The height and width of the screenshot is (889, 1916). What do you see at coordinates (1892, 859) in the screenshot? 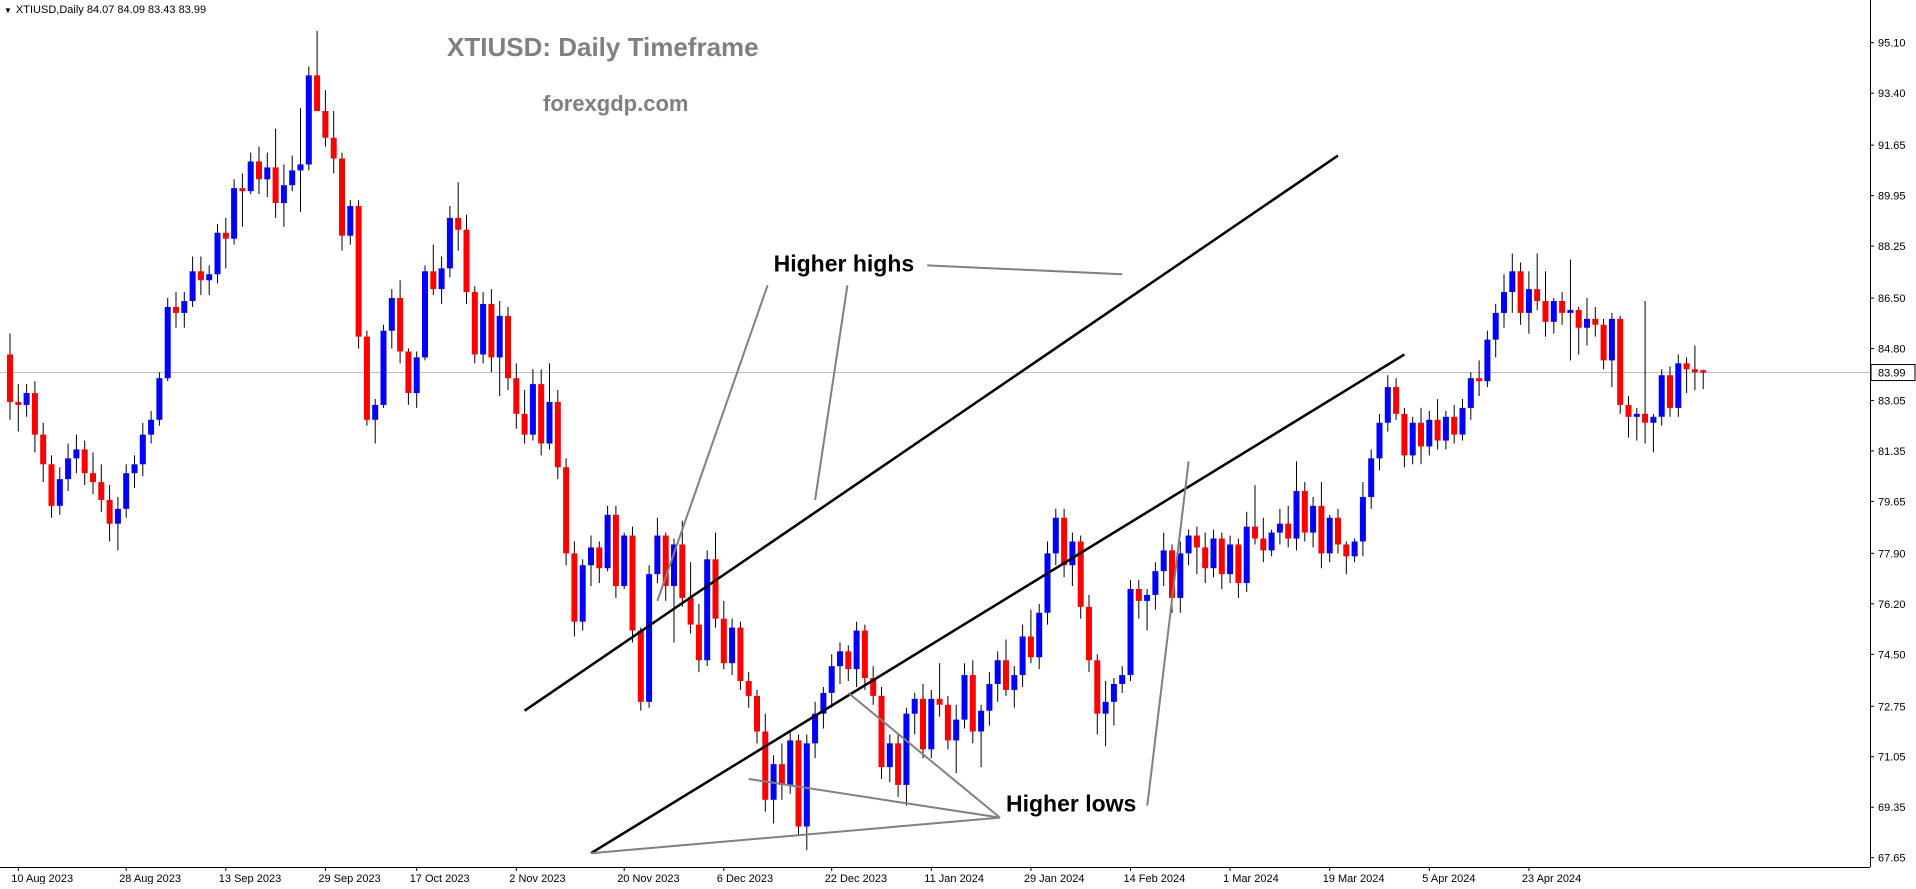
I see `y-tick-label: 67.65` at bounding box center [1892, 859].